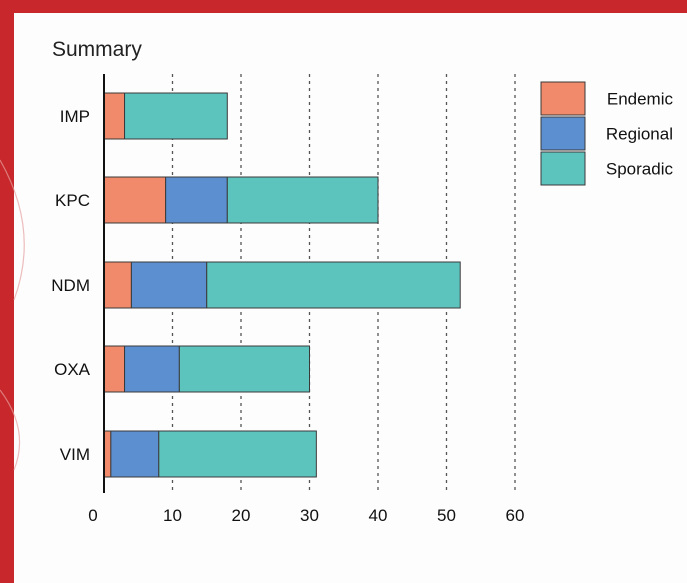 Image resolution: width=687 pixels, height=583 pixels. Describe the element at coordinates (378, 515) in the screenshot. I see `x-tick-40: 40` at that location.